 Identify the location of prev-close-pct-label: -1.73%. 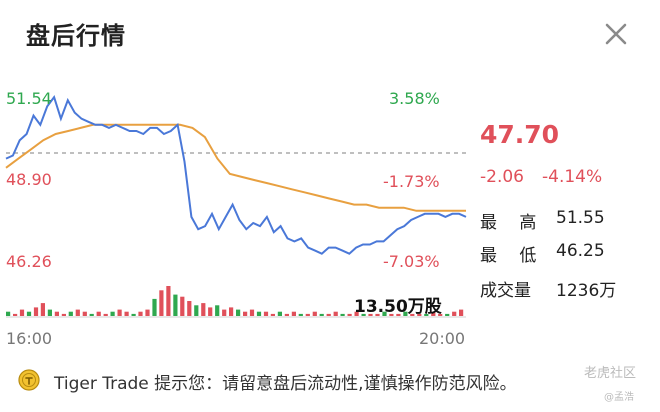
(411, 181).